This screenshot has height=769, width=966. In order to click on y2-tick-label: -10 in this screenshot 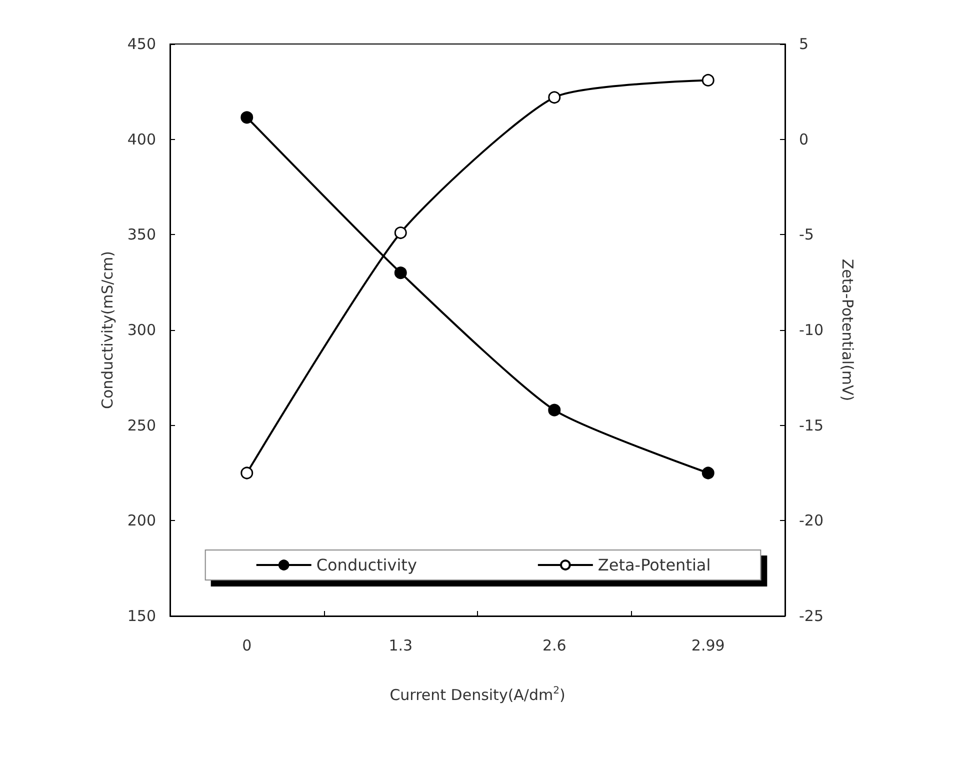, I will do `click(811, 330)`.